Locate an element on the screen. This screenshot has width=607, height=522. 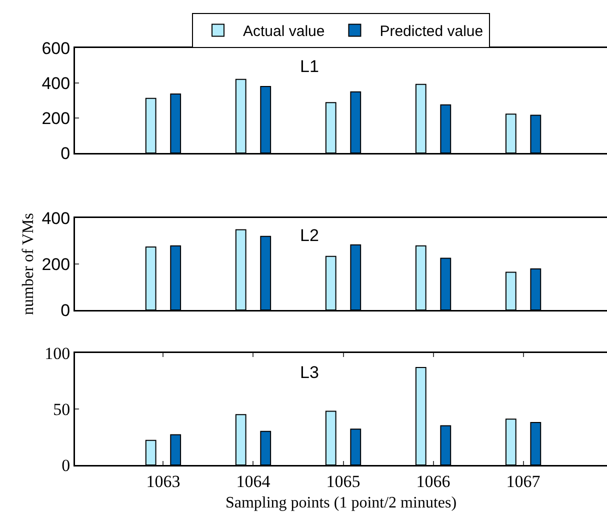
y-tick-label: 600 is located at coordinates (56, 48).